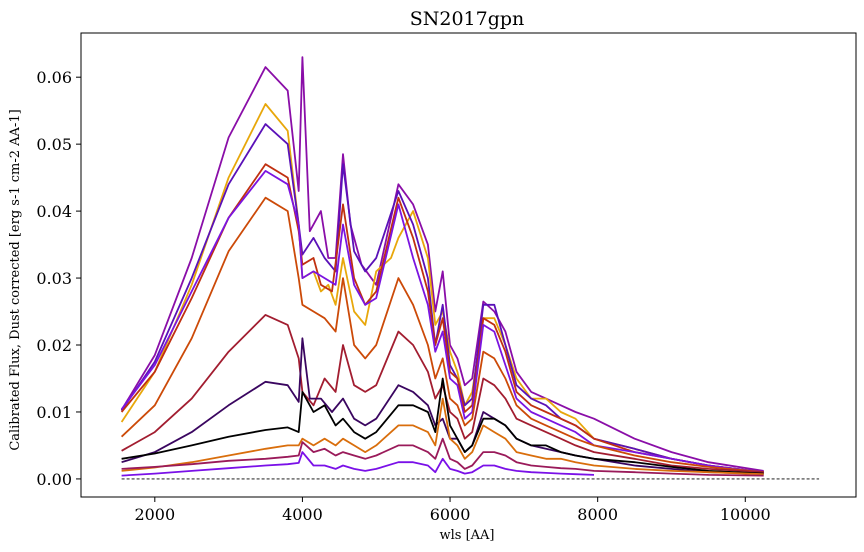 This screenshot has width=864, height=552. Describe the element at coordinates (467, 19) in the screenshot. I see `chart-title: SN2017gpn` at that location.